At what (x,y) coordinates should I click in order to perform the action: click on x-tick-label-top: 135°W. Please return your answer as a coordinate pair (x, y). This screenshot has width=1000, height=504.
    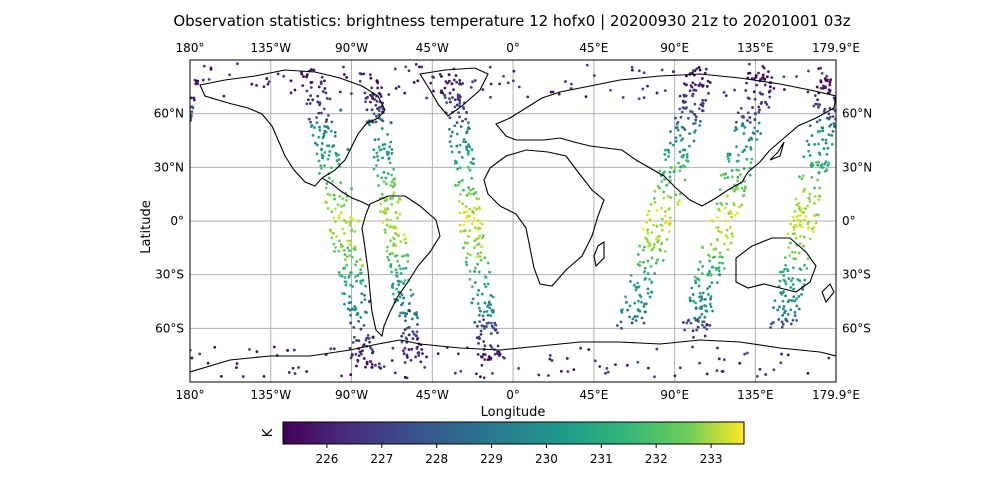
    Looking at the image, I should click on (270, 48).